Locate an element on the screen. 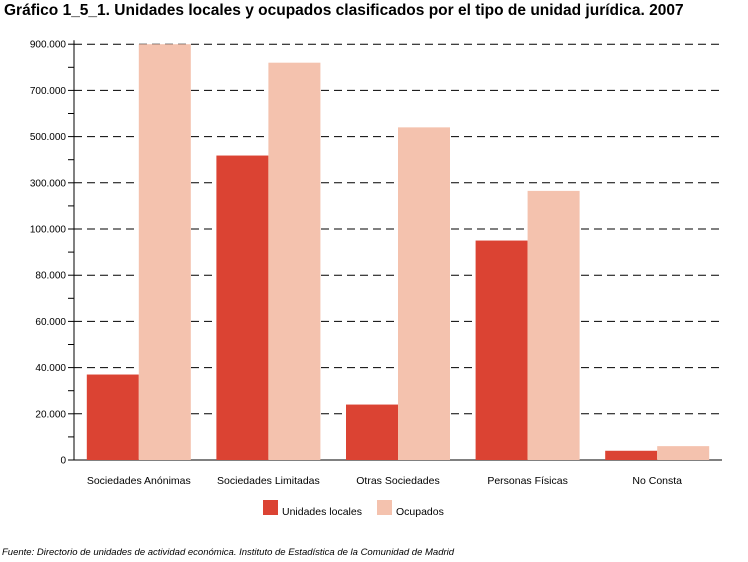 The height and width of the screenshot is (562, 748). y-tick-label: 700.000 is located at coordinates (48, 91).